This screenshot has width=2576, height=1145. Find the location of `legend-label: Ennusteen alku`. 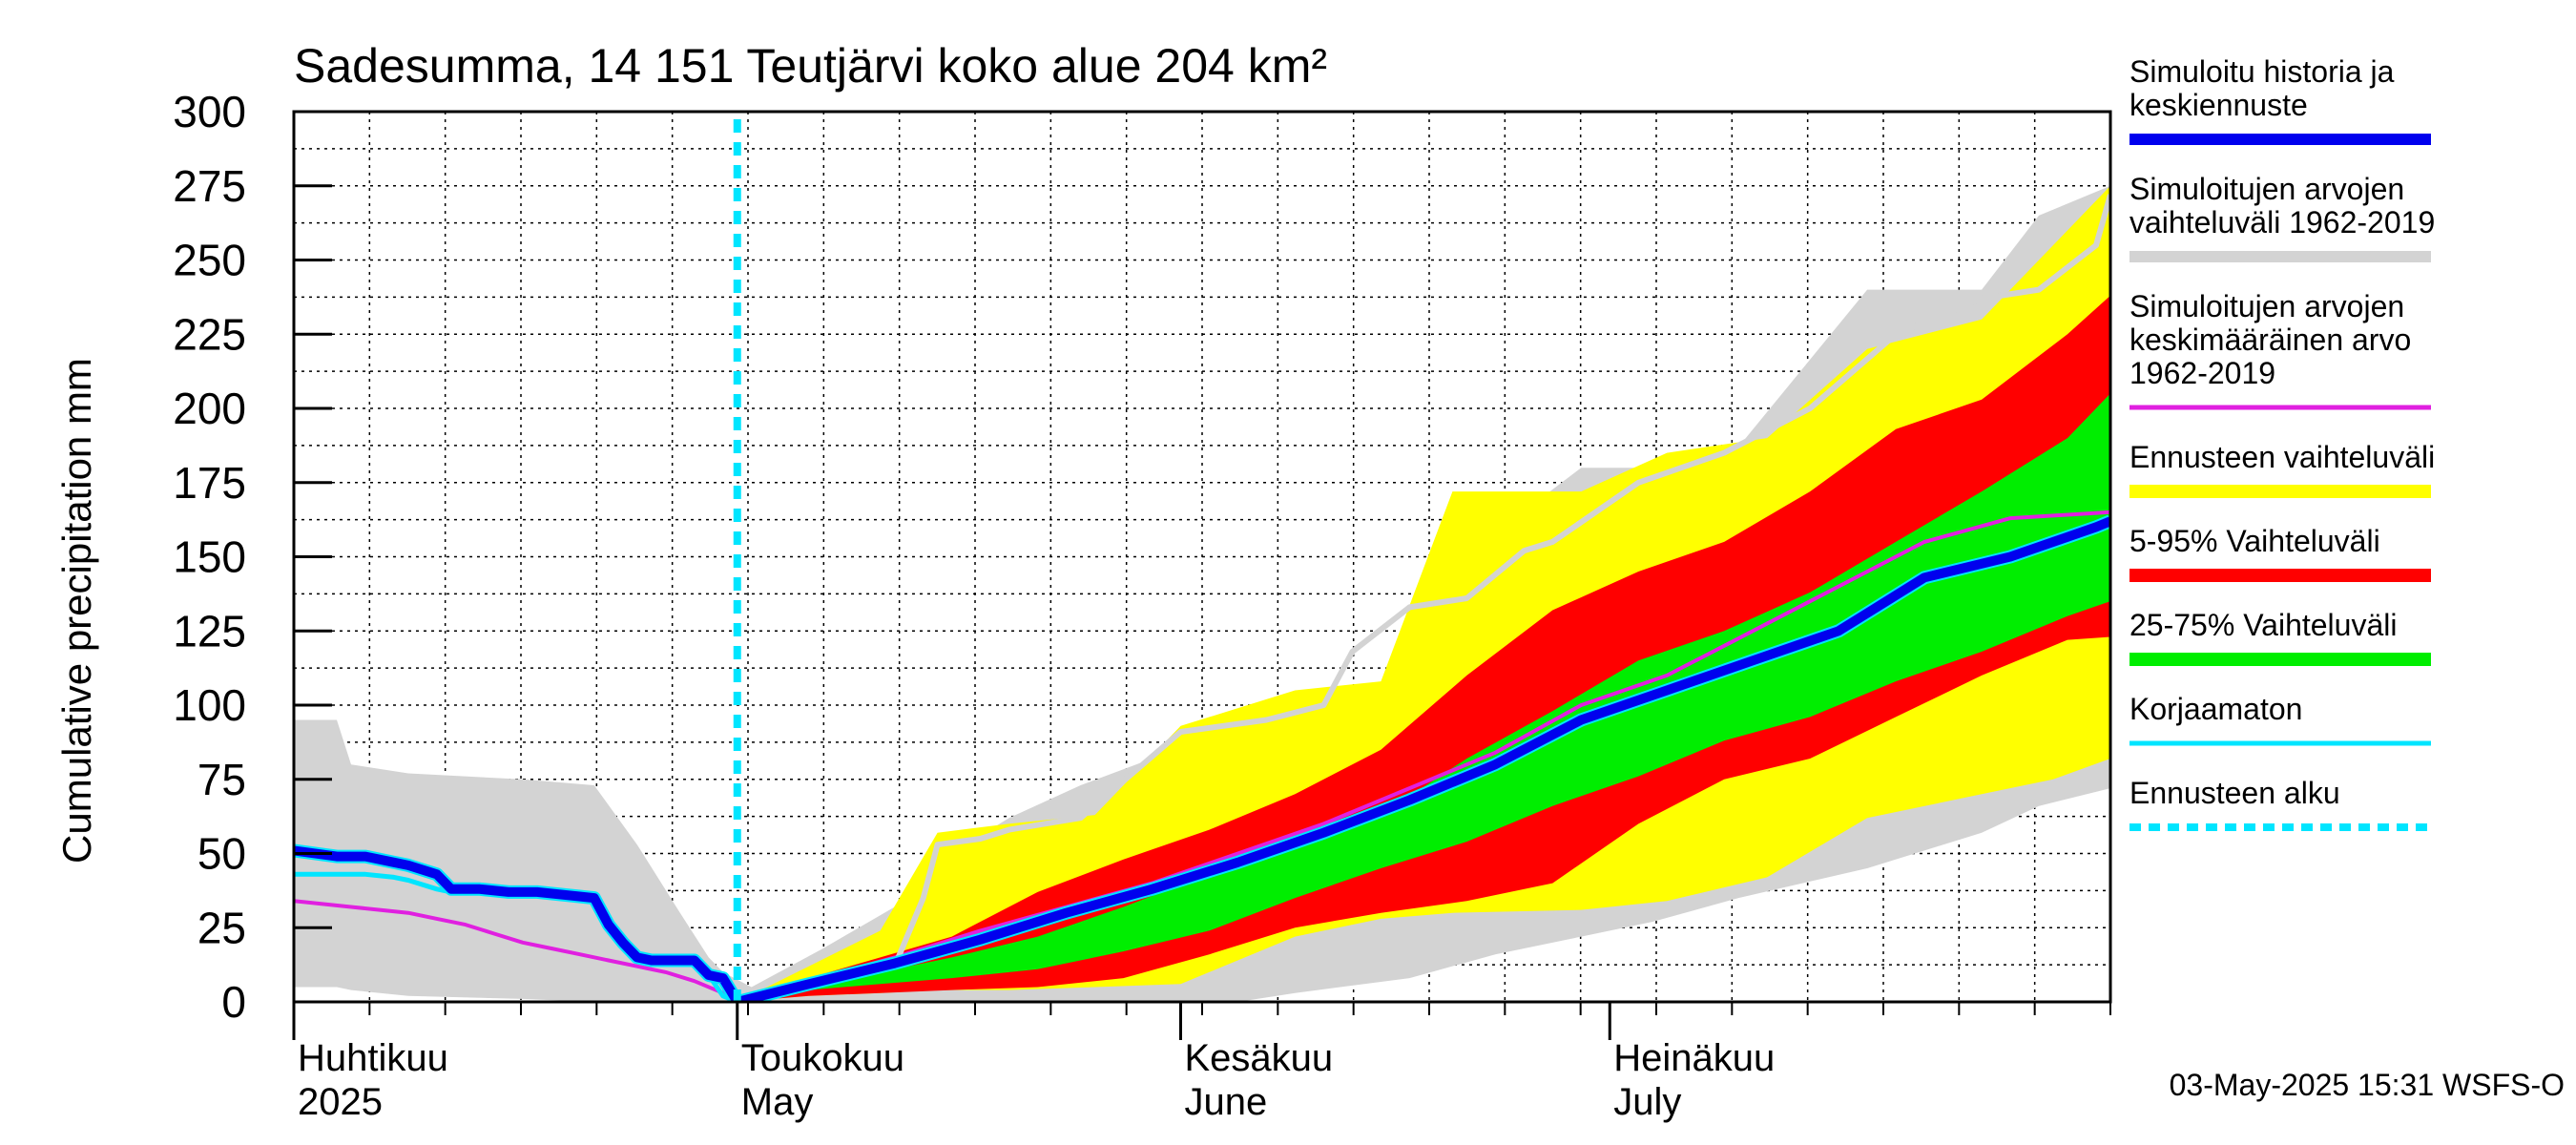

legend-label: Ennusteen alku is located at coordinates (2234, 793).